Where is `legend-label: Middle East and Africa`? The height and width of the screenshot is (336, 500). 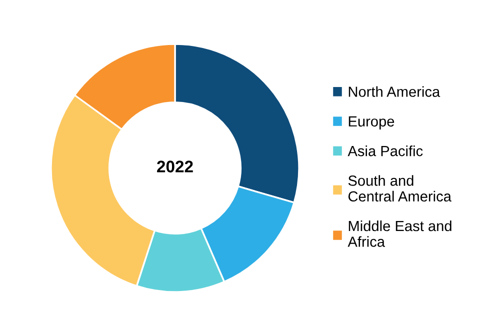 legend-label: Middle East and Africa is located at coordinates (400, 233).